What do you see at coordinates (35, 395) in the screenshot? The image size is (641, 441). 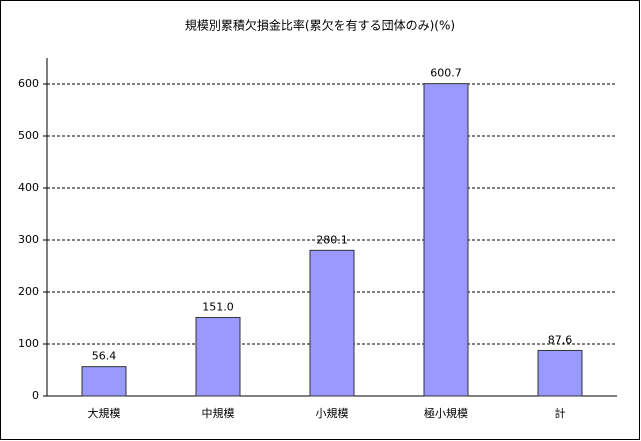 I see `y-tick-label: 0` at bounding box center [35, 395].